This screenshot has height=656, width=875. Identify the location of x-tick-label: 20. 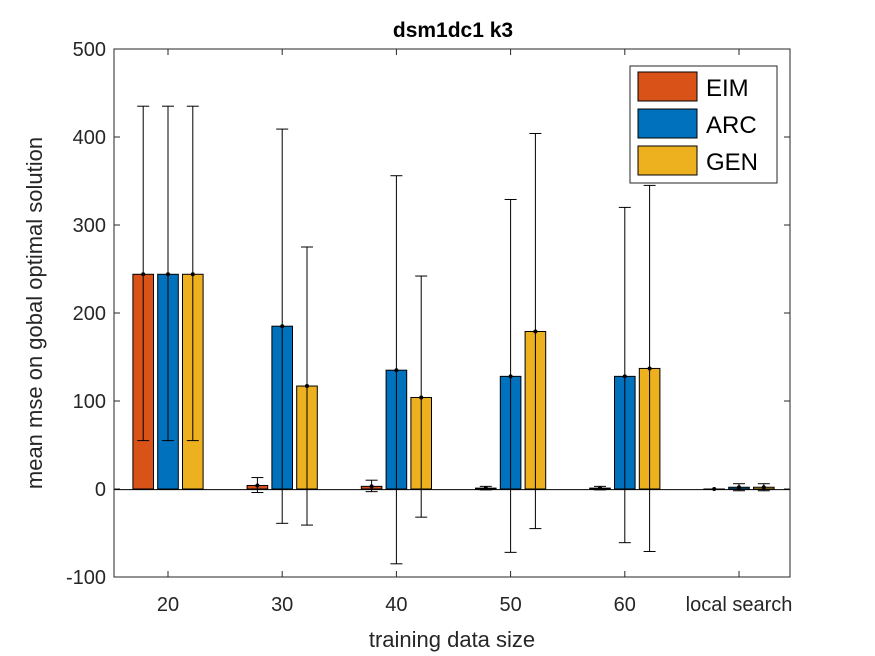
(168, 605).